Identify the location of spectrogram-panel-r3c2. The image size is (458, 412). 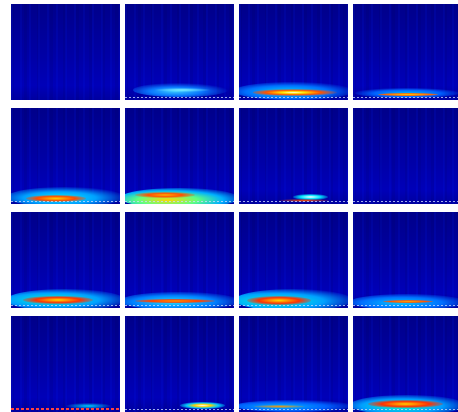
(179, 260).